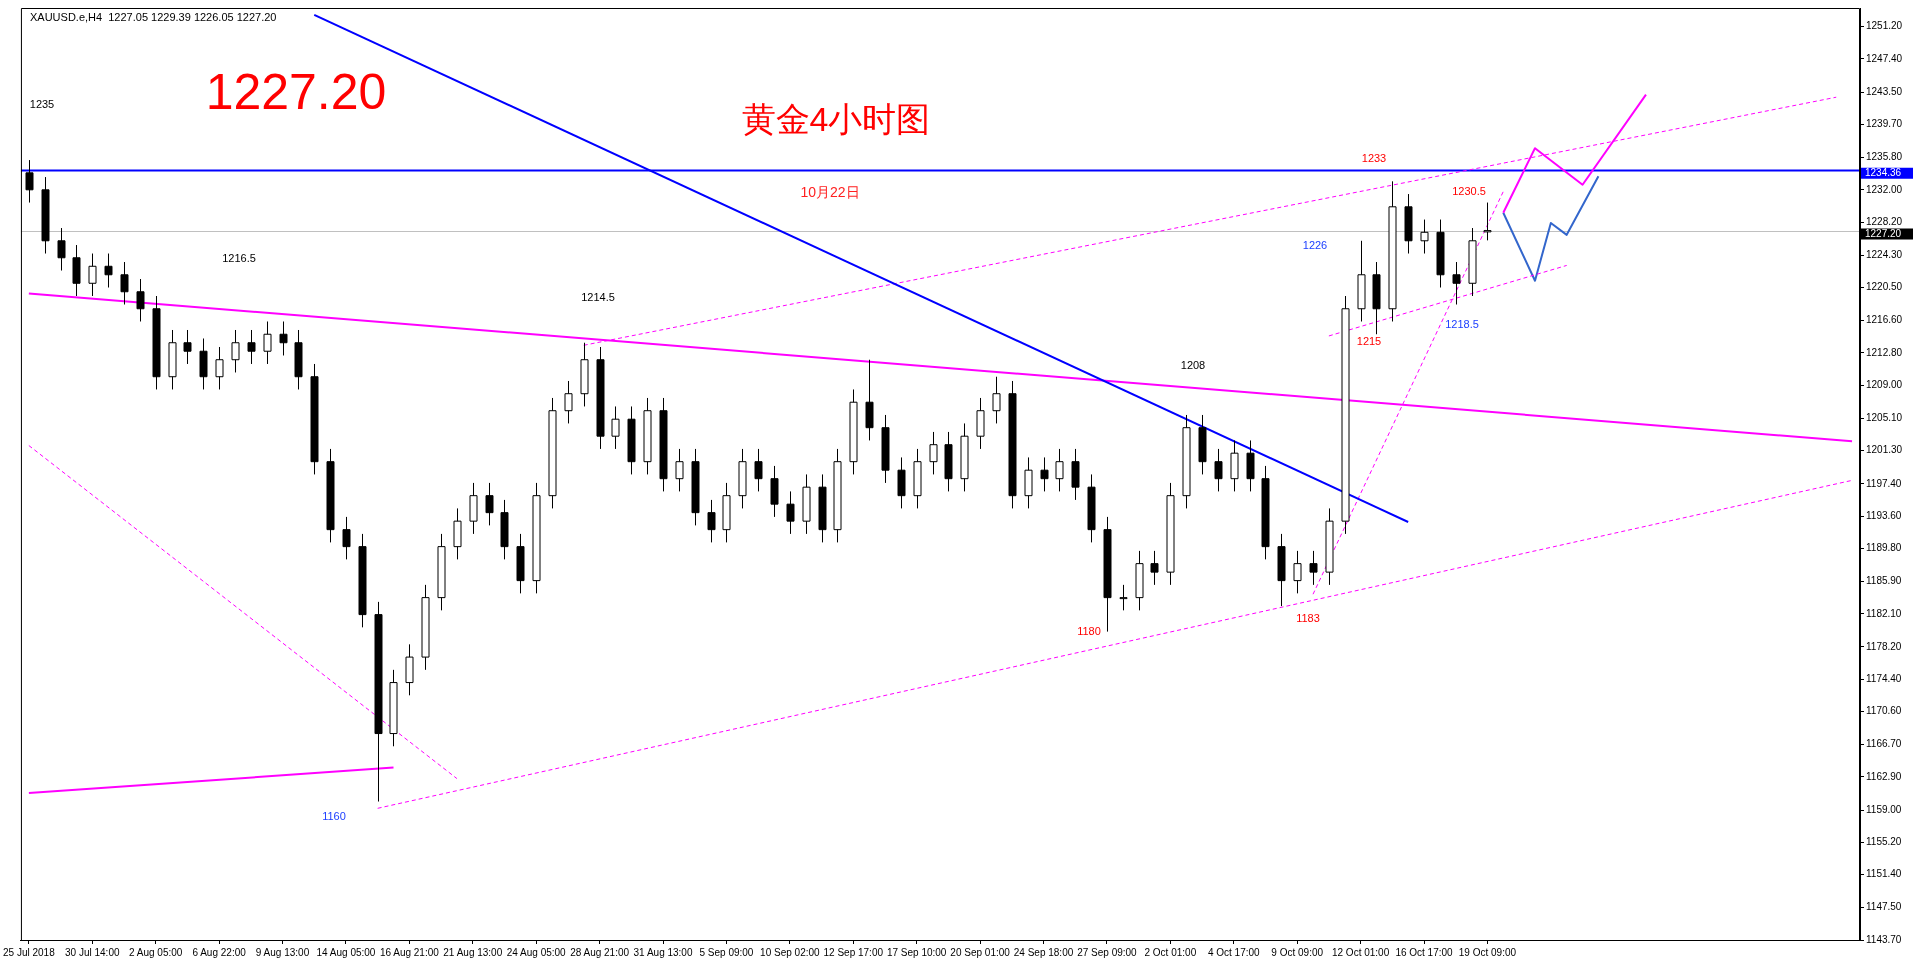 This screenshot has height=977, width=1913. I want to click on y-tick-label: 1151.40, so click(1884, 874).